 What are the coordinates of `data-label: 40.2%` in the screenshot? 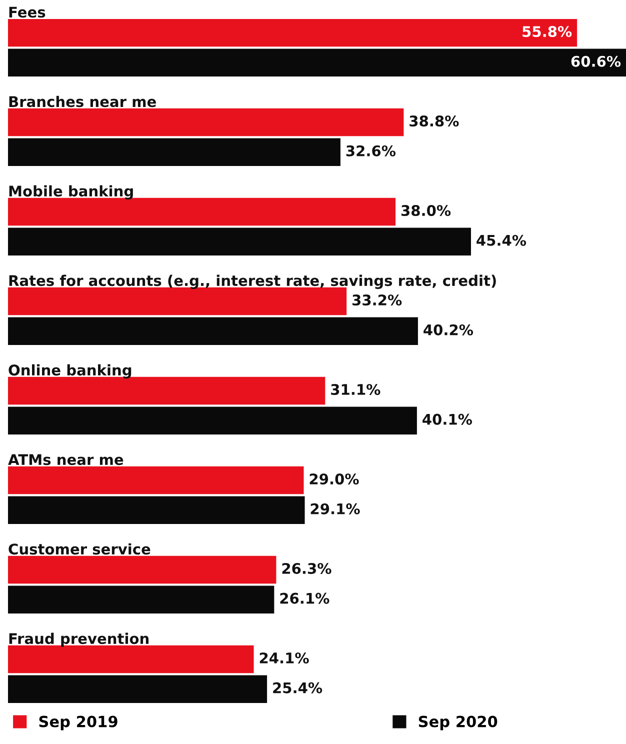 It's located at (449, 330).